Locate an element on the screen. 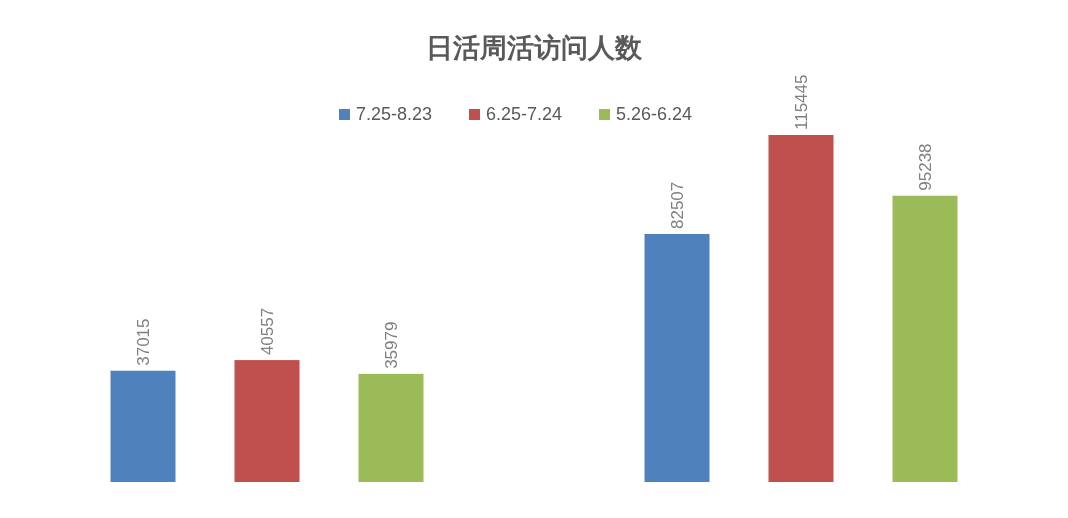 This screenshot has height=518, width=1068. legend-label: 6.25-7.24 is located at coordinates (524, 114).